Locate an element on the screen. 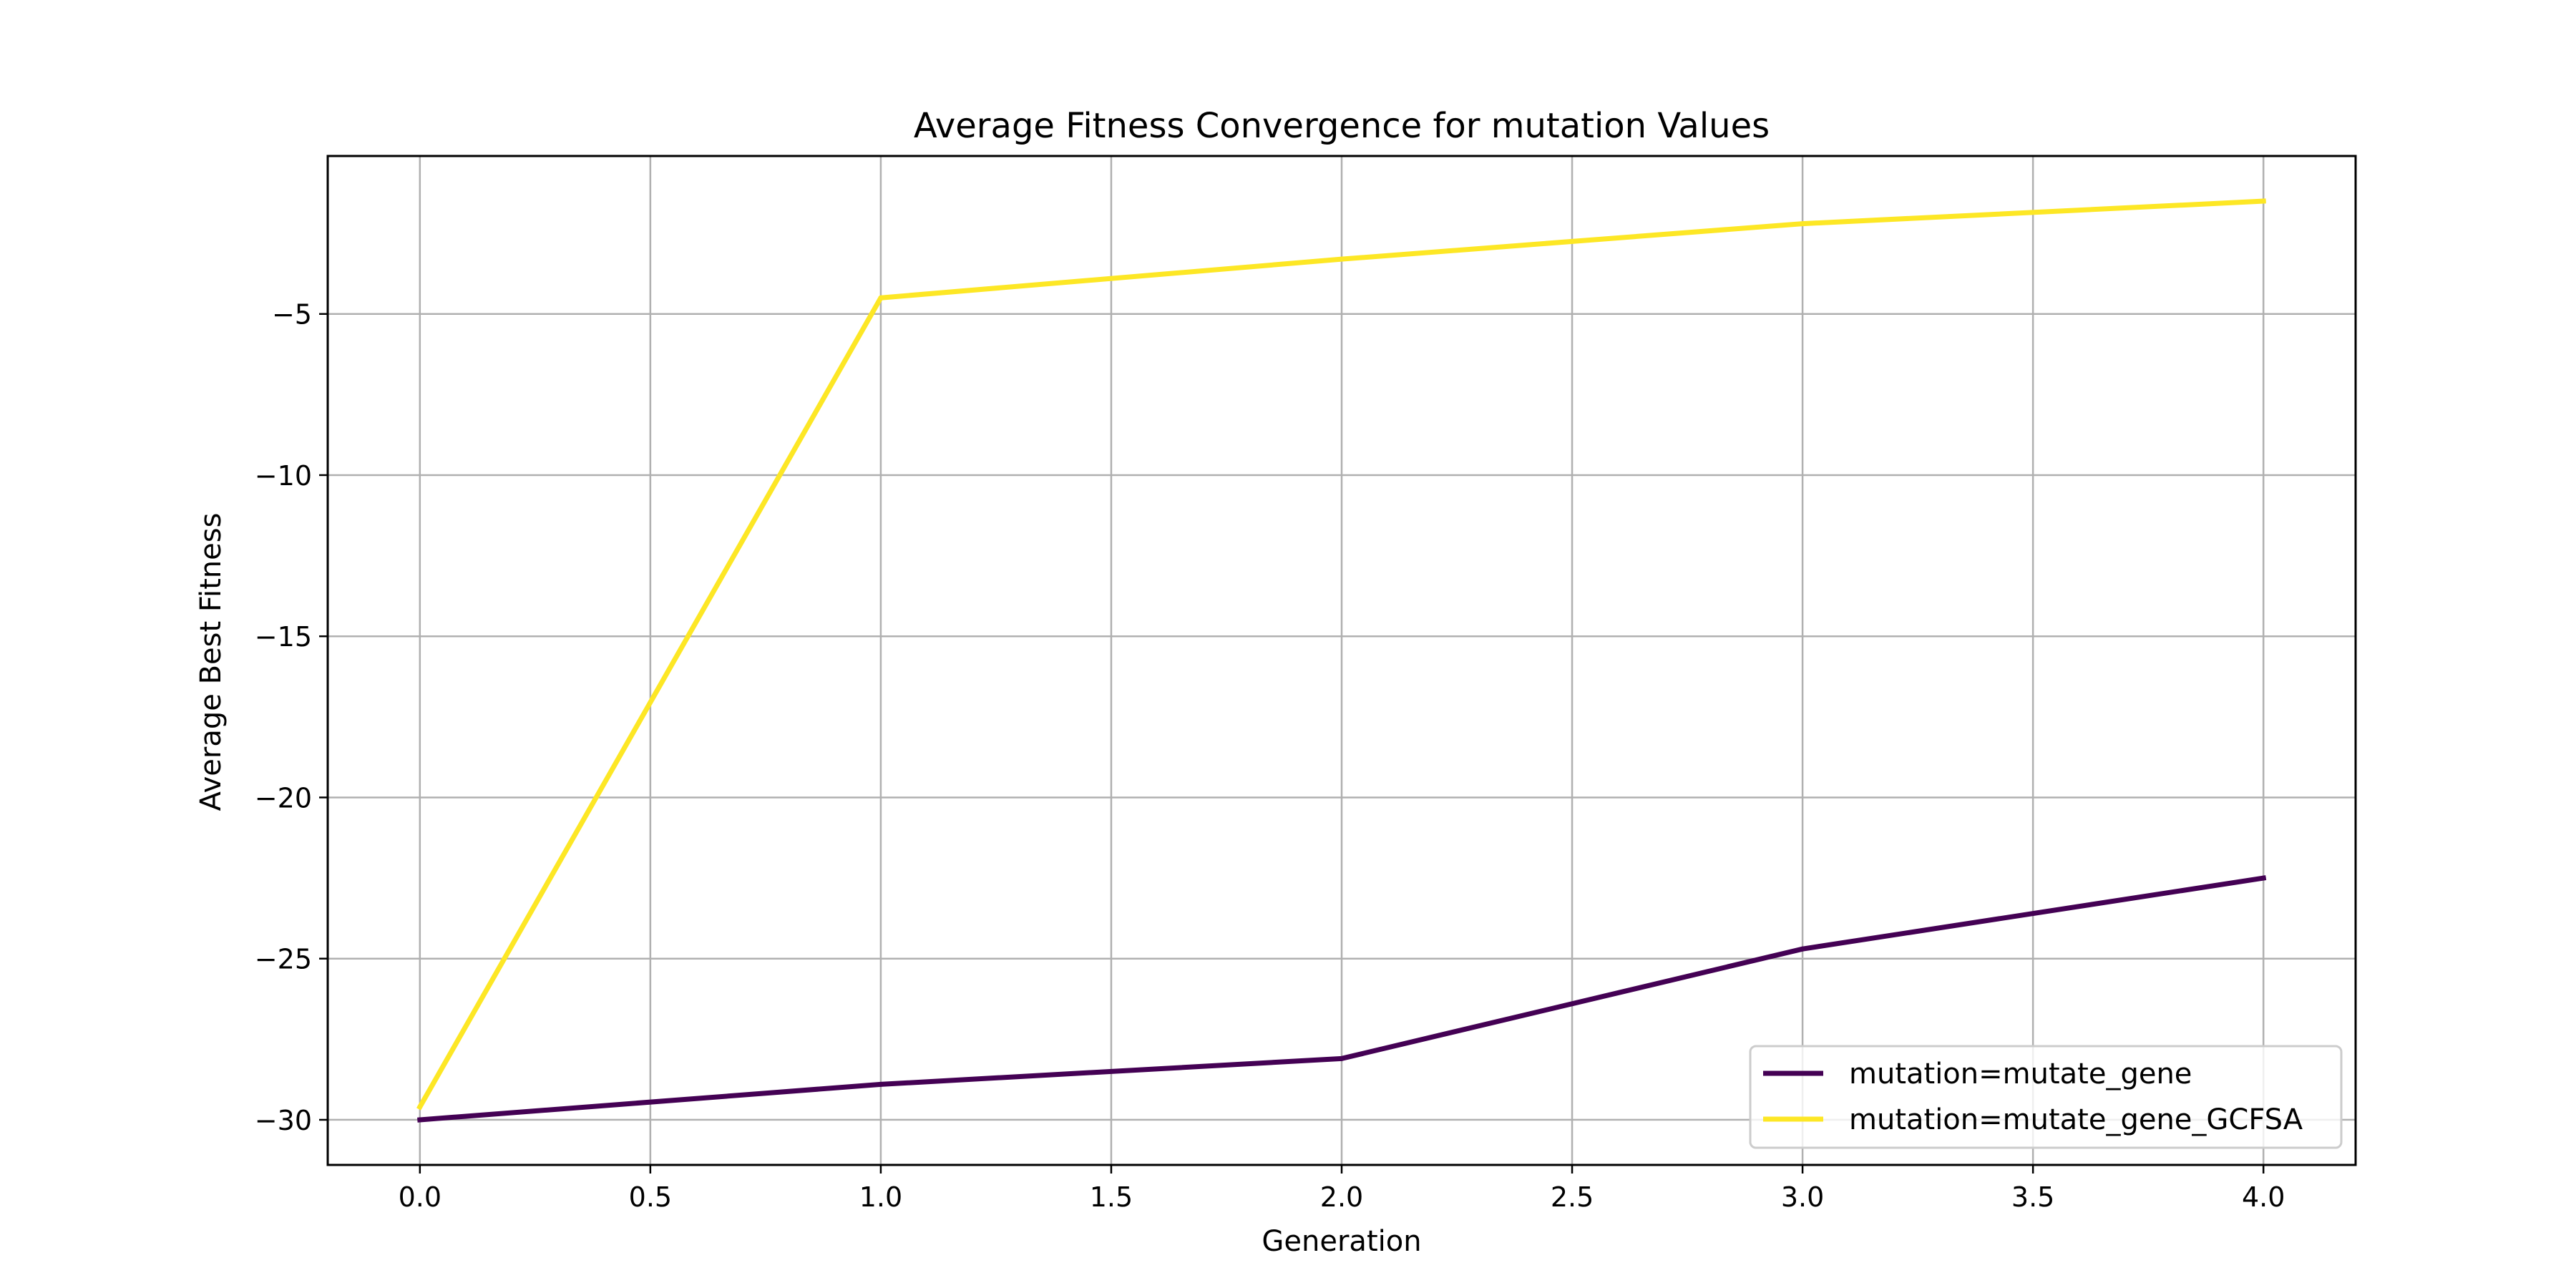 The image size is (2576, 1288). x-tick-label: 2.5 is located at coordinates (1572, 1197).